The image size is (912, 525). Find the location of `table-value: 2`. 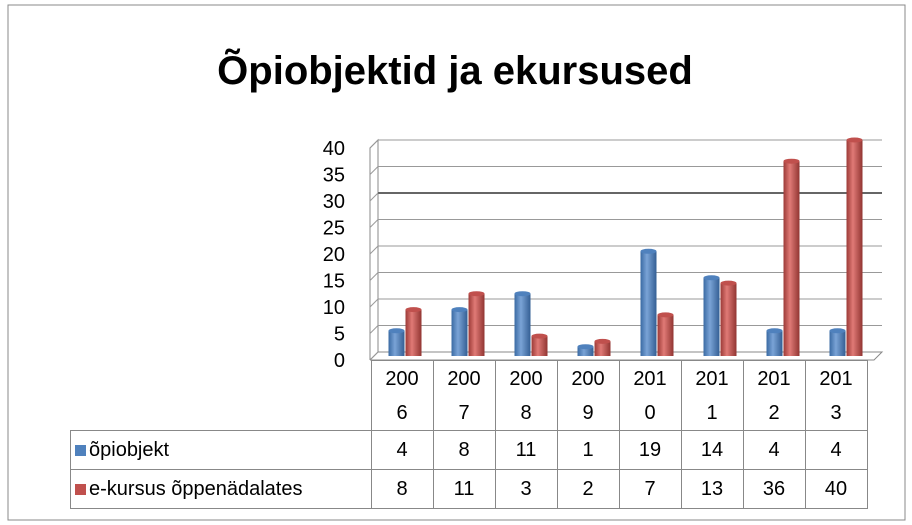

table-value: 2 is located at coordinates (588, 489).